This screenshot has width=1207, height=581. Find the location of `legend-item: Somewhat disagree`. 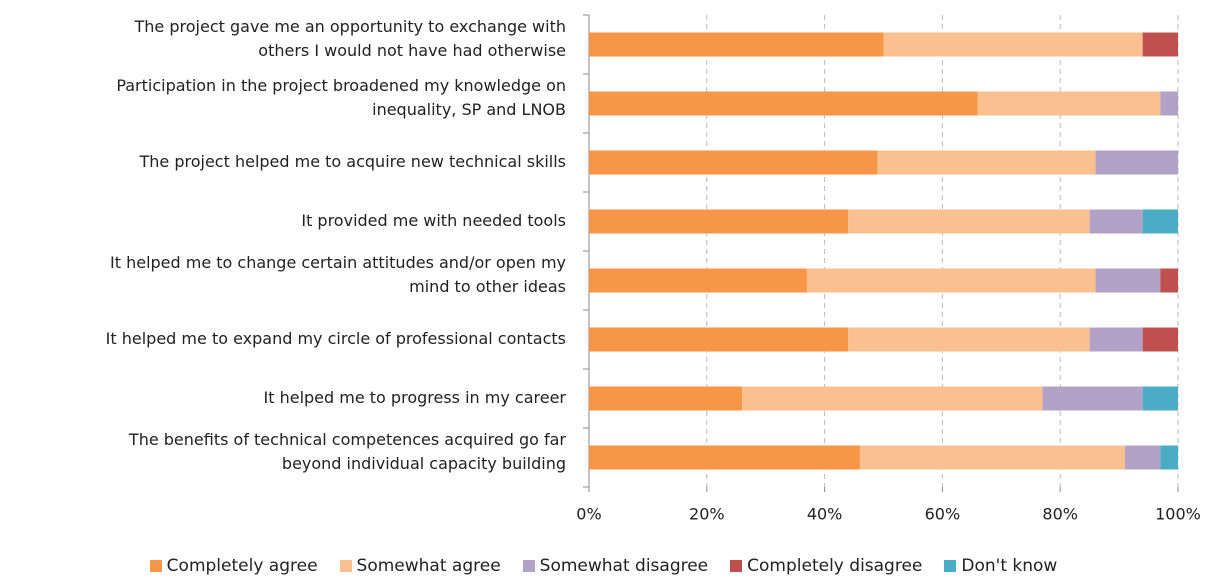

legend-item: Somewhat disagree is located at coordinates (615, 566).